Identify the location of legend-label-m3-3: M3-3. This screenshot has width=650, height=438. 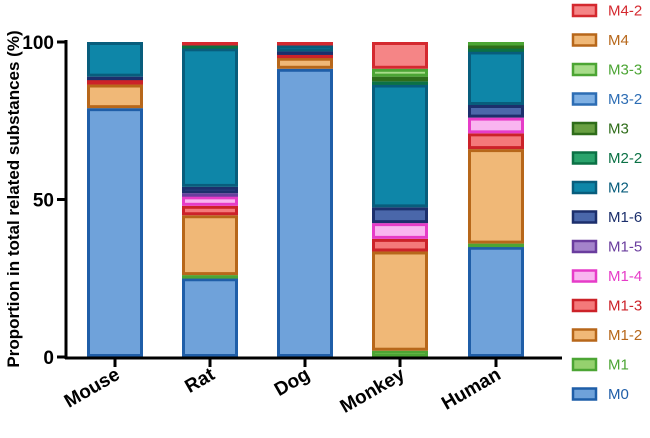
(625, 70).